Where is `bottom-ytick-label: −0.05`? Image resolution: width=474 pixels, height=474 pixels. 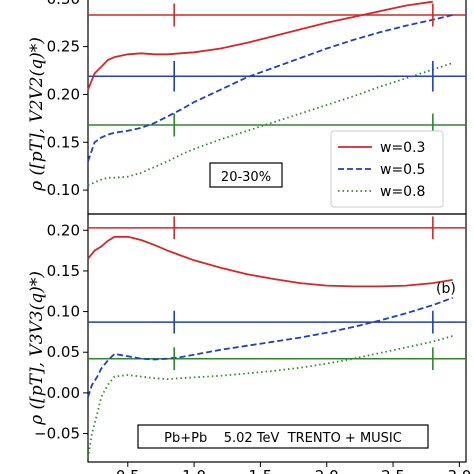 bottom-ytick-label: −0.05 is located at coordinates (57, 434).